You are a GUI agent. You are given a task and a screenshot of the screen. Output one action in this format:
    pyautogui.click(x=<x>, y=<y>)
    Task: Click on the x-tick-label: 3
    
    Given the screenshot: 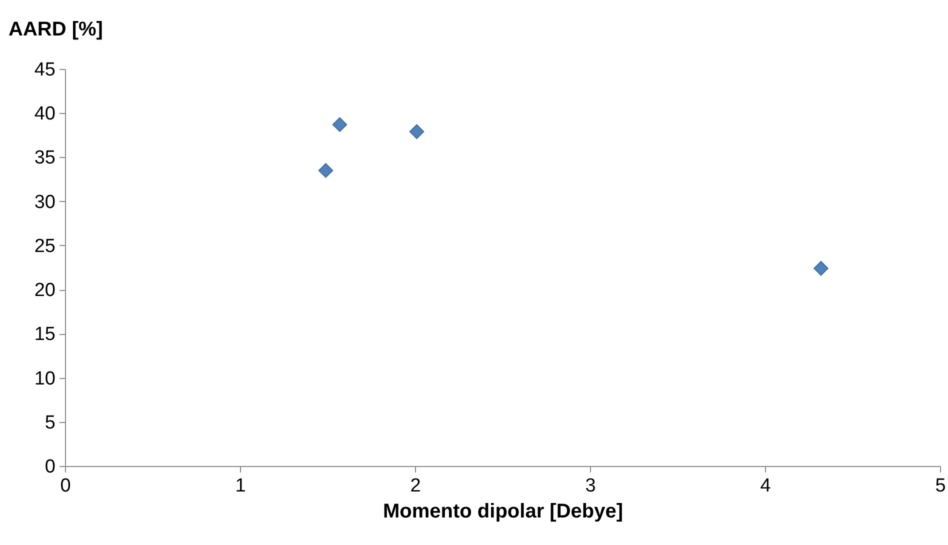 What is the action you would take?
    pyautogui.click(x=590, y=486)
    